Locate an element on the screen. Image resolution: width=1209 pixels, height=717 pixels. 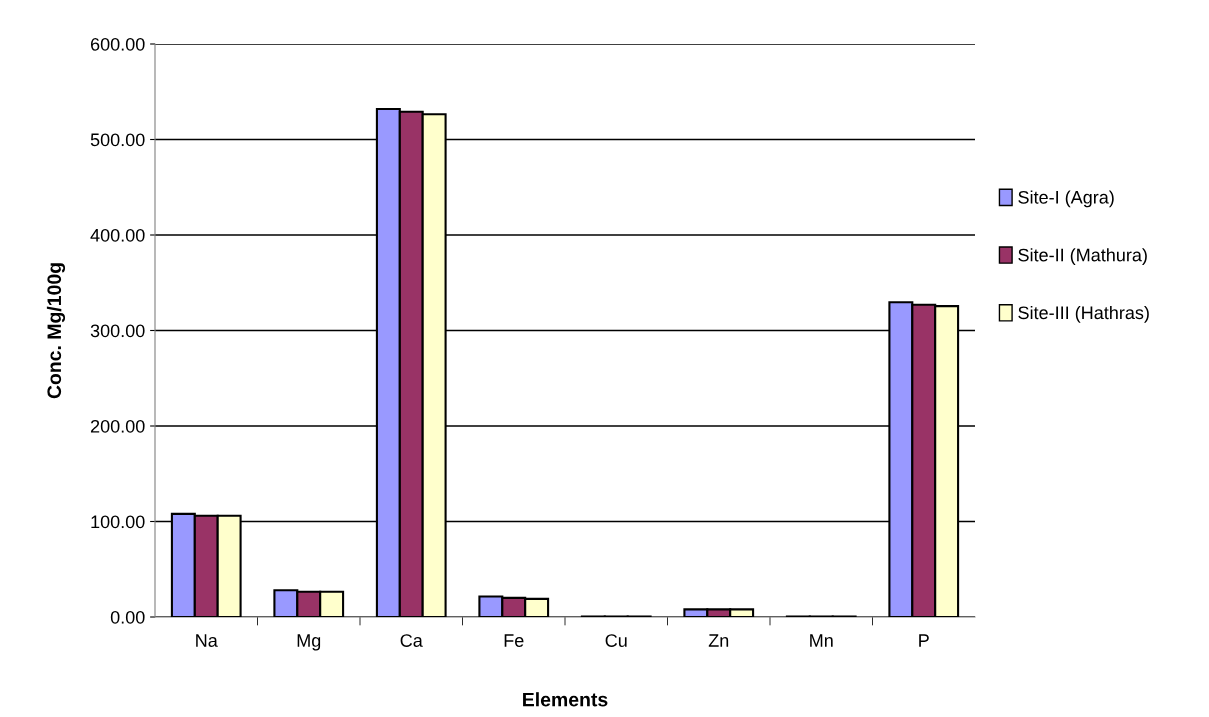
legend-label: Site-III (Hathras) is located at coordinates (1083, 314).